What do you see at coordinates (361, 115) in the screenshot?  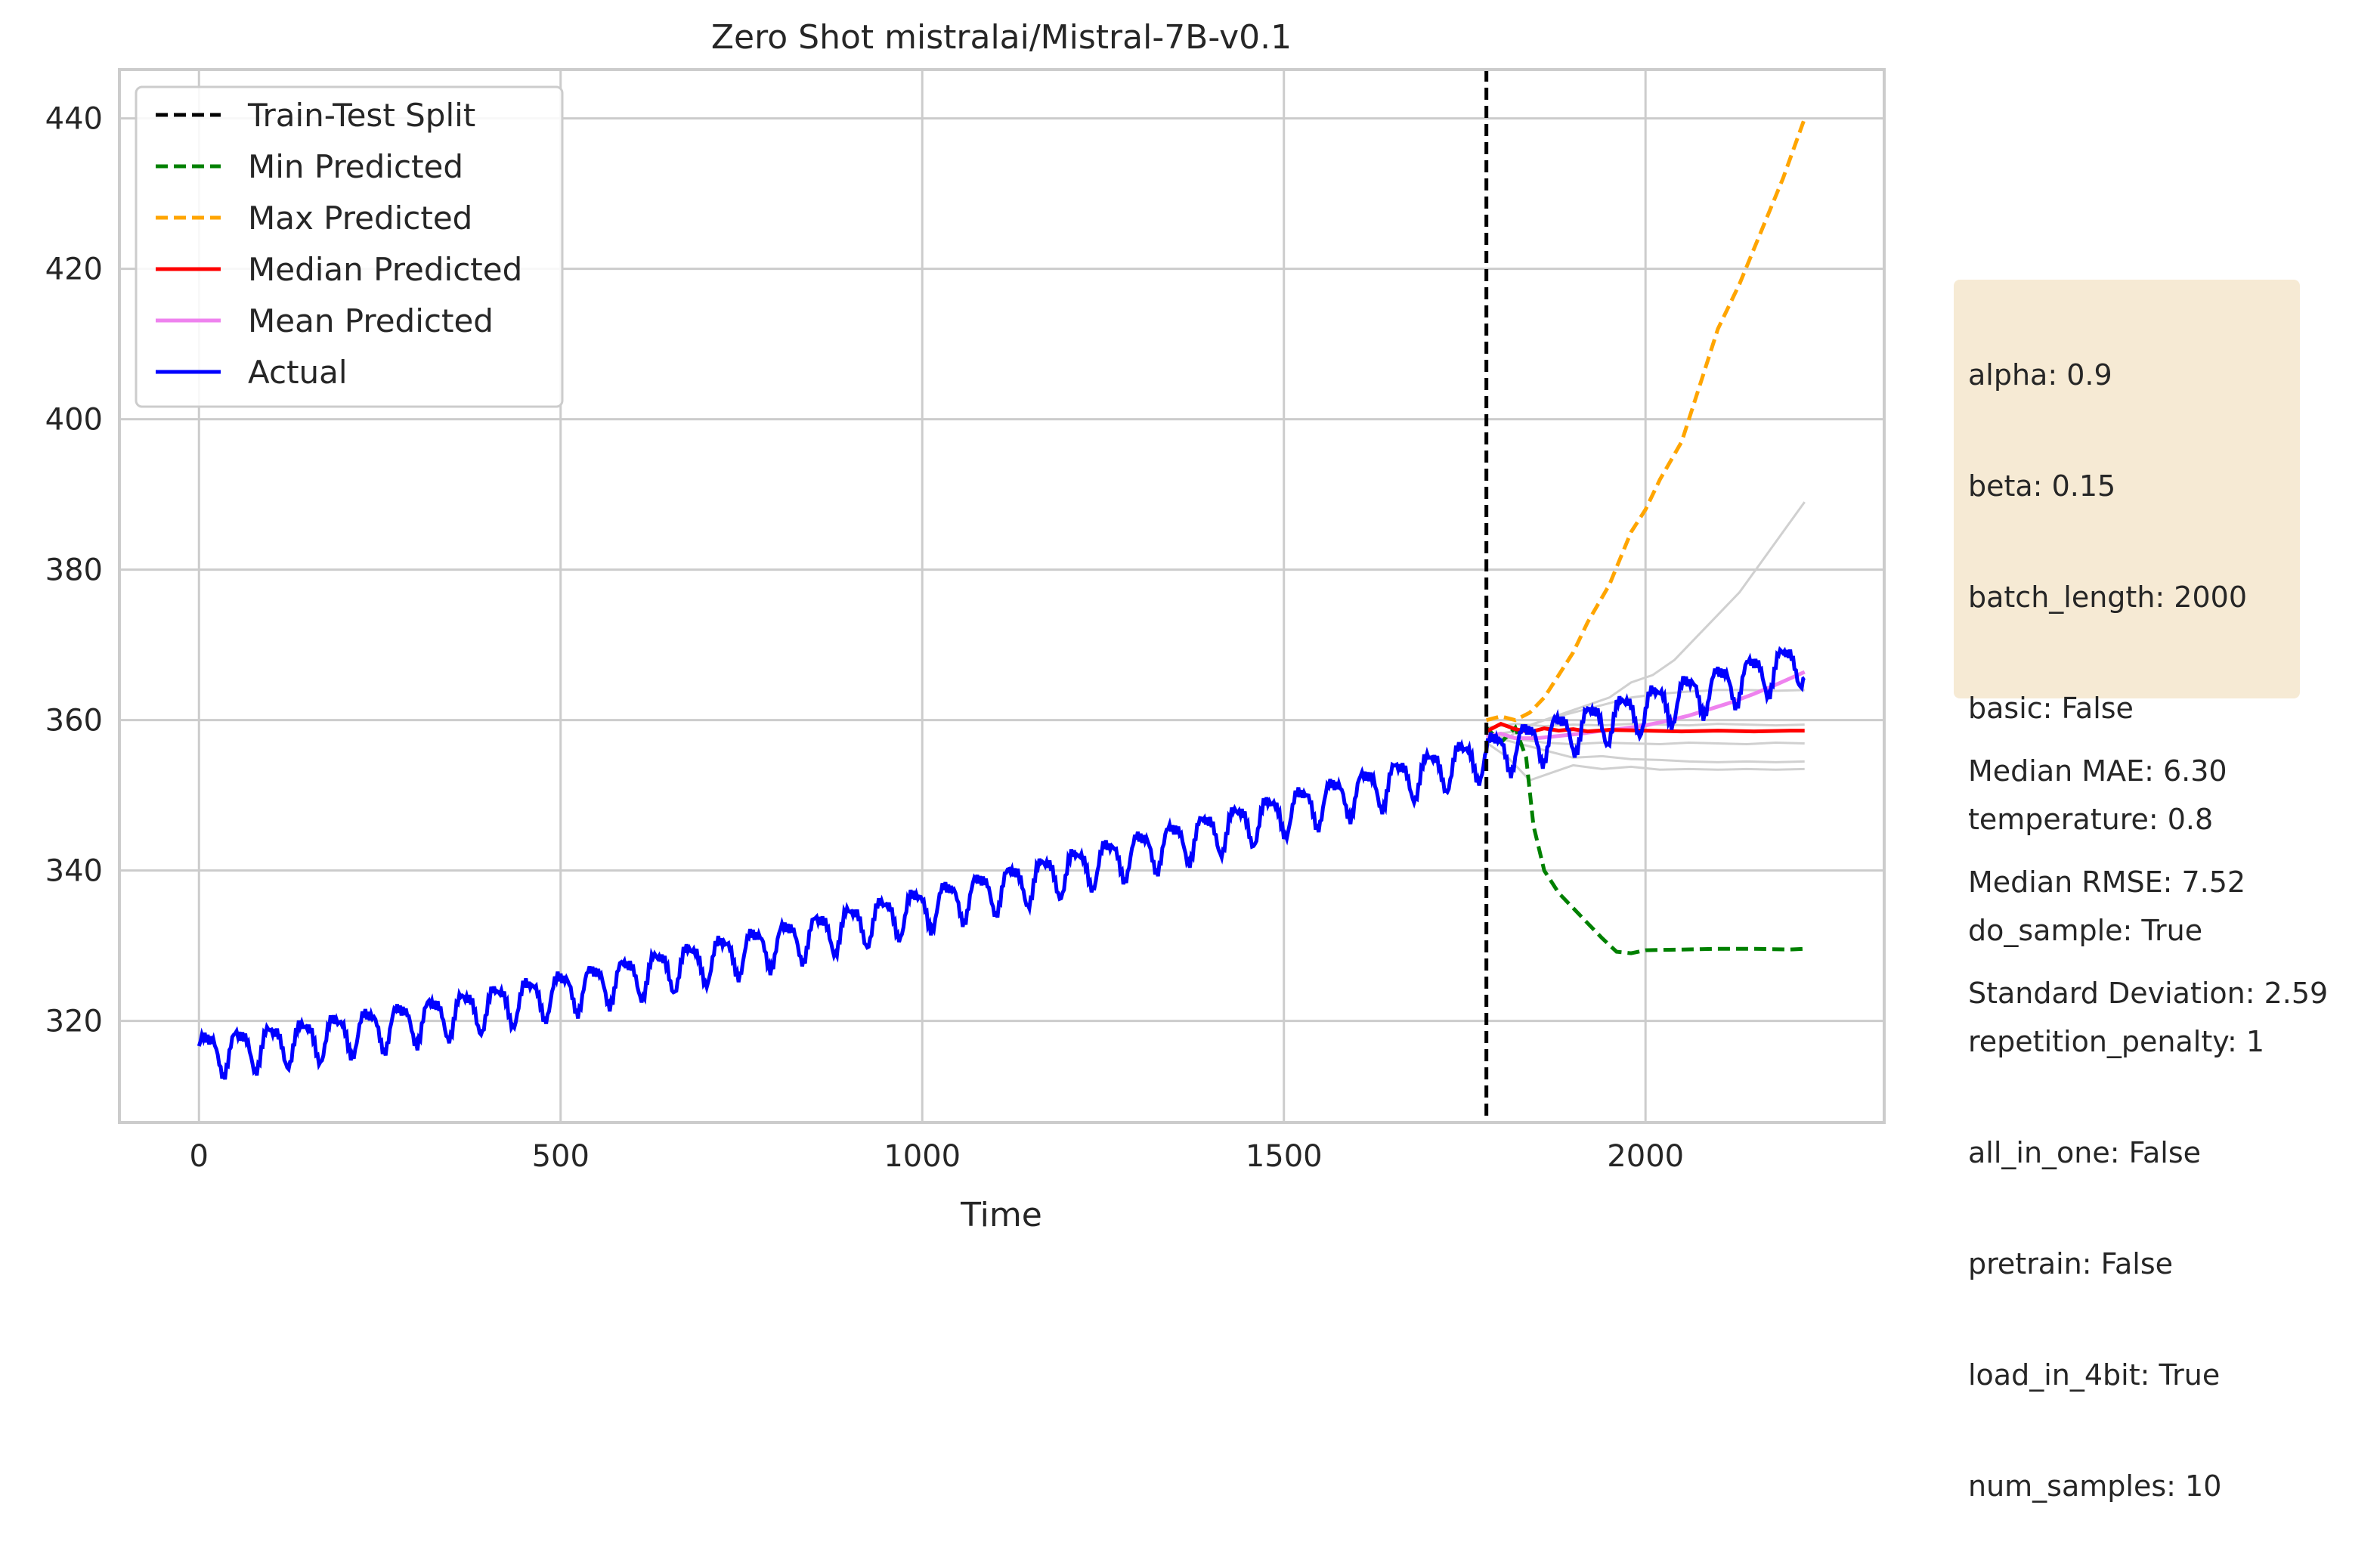 I see `legend-label: Train-Test Split` at bounding box center [361, 115].